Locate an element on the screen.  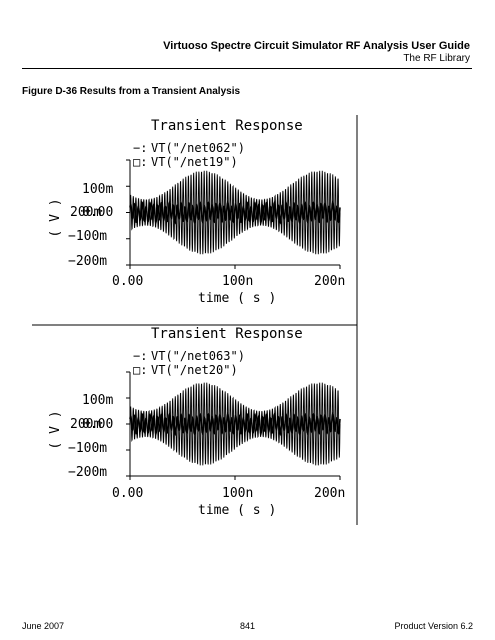
plot-1-xtick-100n: 100n is located at coordinates (237, 281).